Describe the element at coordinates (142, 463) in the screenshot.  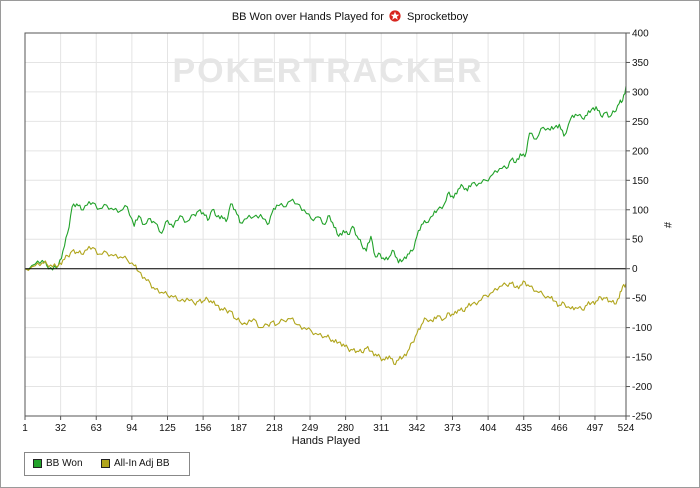
I see `legend-label-all-in-adj: All-In Adj BB` at that location.